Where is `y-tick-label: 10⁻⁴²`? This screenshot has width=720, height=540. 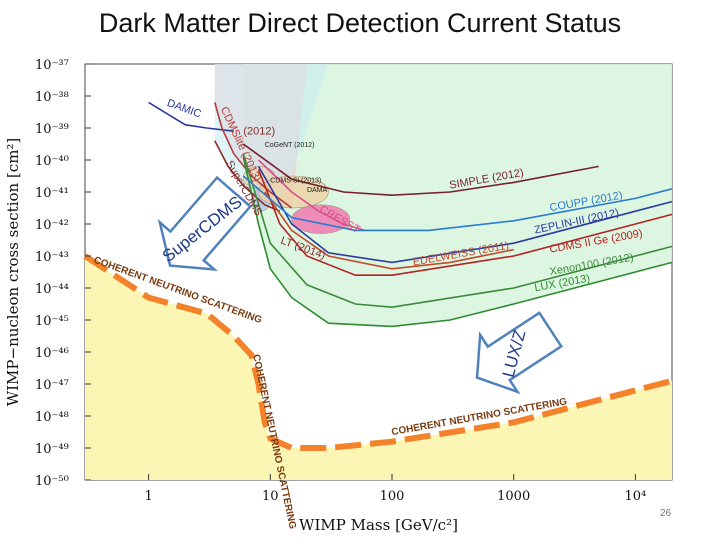
y-tick-label: 10⁻⁴² is located at coordinates (52, 225).